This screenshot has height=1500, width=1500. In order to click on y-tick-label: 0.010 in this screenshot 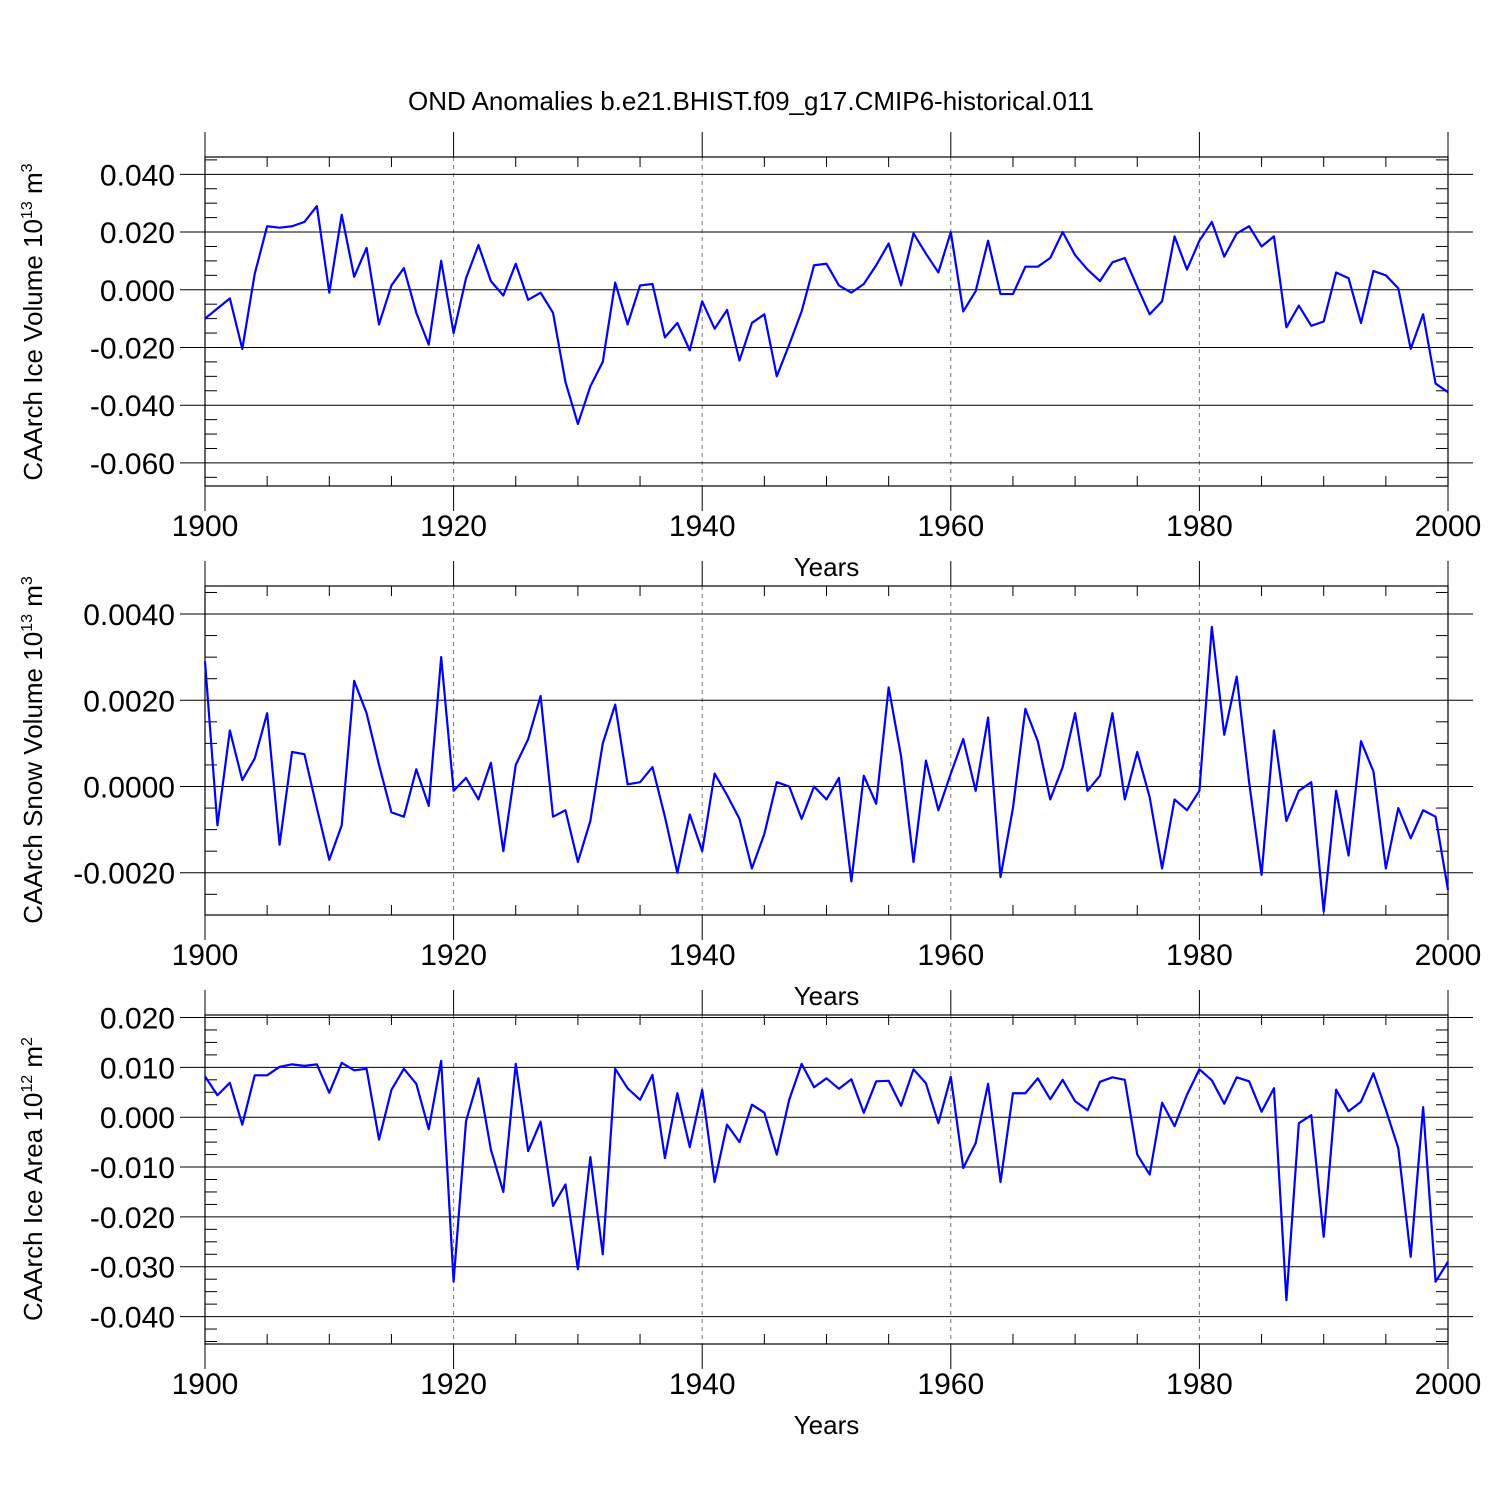, I will do `click(137, 1068)`.